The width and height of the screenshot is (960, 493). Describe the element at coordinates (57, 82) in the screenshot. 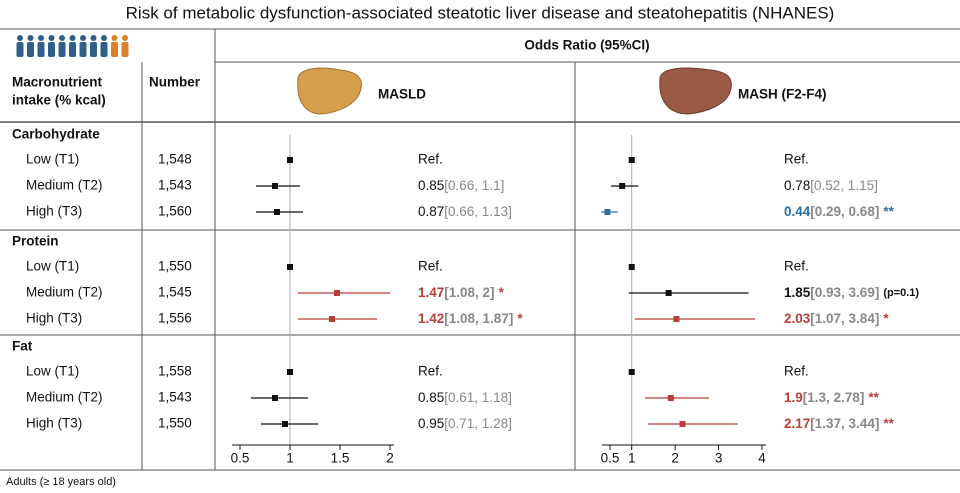

I see `intake-header: Macronutrient` at that location.